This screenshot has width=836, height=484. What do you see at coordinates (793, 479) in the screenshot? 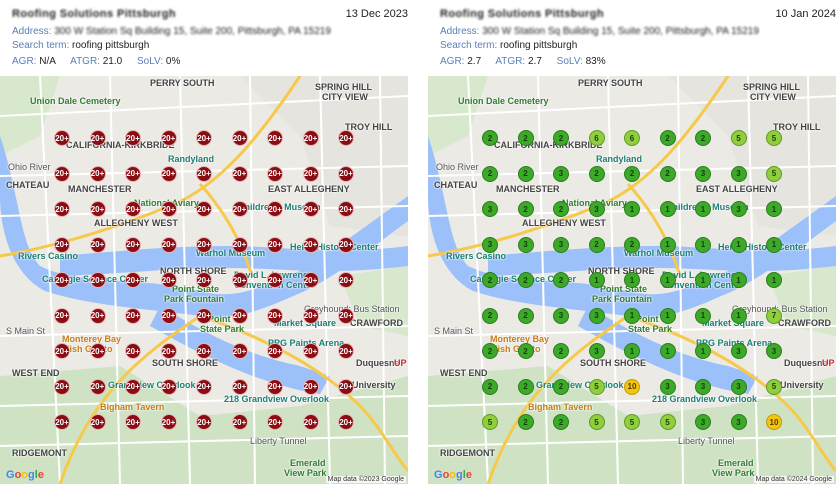
I see `map-attribution: Map data ©2024 Google` at bounding box center [793, 479].